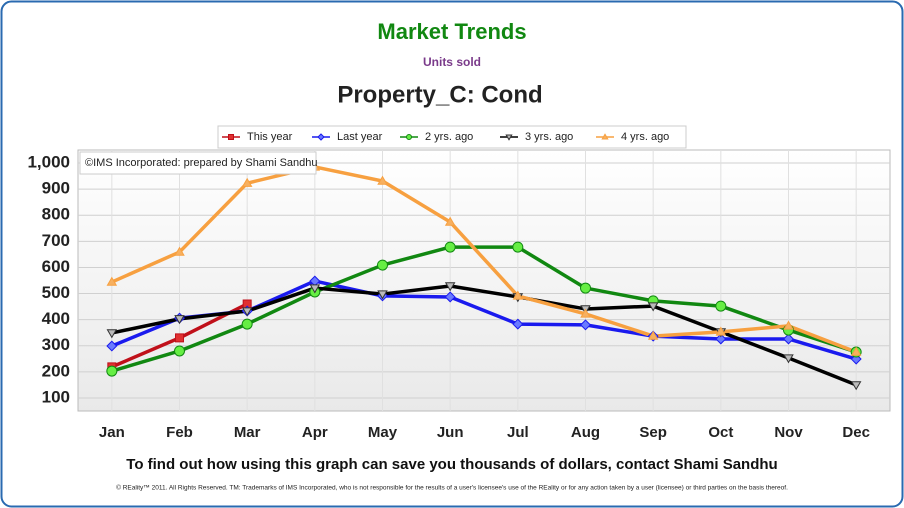 Image resolution: width=904 pixels, height=508 pixels. I want to click on x-tick-label: Feb, so click(179, 432).